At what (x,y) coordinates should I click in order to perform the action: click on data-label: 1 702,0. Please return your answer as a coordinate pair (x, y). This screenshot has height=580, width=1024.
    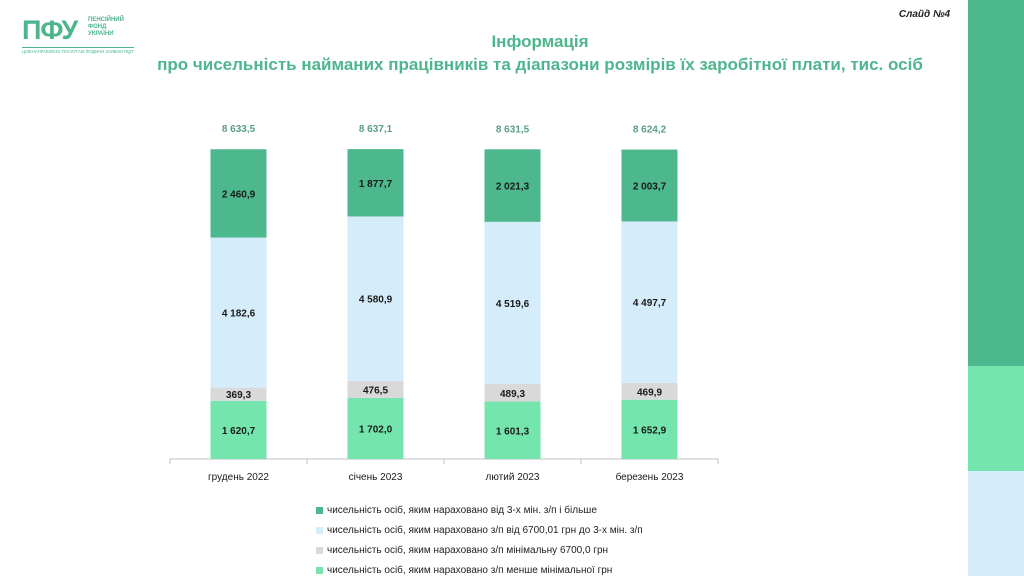
    Looking at the image, I should click on (376, 429).